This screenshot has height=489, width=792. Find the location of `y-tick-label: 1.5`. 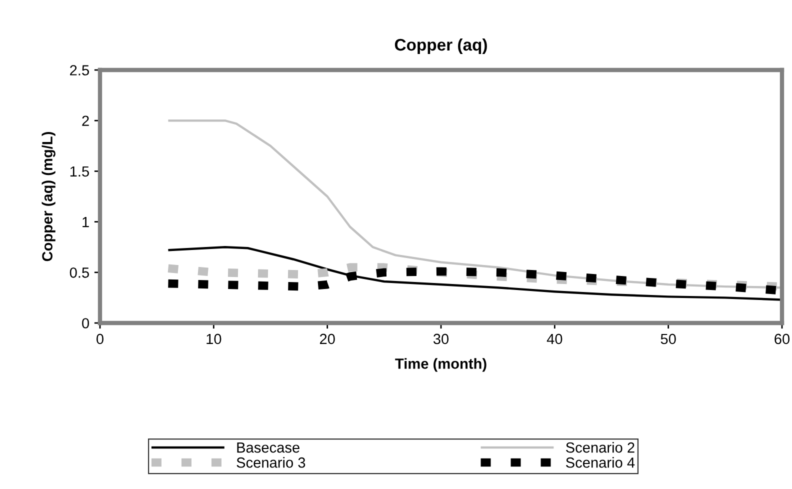

y-tick-label: 1.5 is located at coordinates (79, 171).